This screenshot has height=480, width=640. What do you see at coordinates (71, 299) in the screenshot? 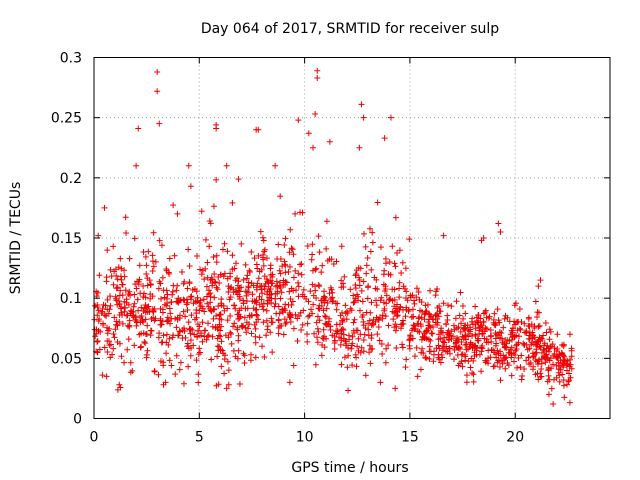
I see `y-tick-label: 0.1` at bounding box center [71, 299].